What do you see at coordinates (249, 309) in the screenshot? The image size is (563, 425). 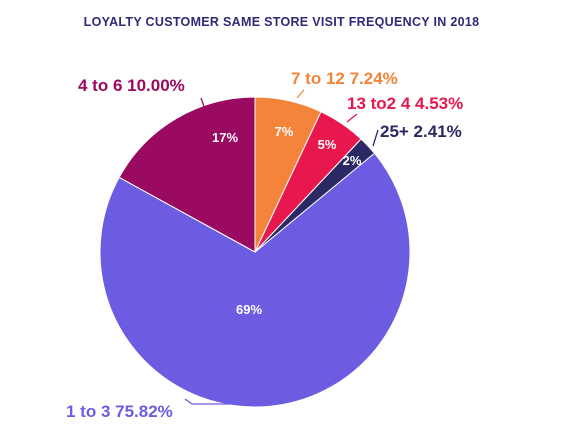 I see `percent-label-one-to-three: 69%` at bounding box center [249, 309].